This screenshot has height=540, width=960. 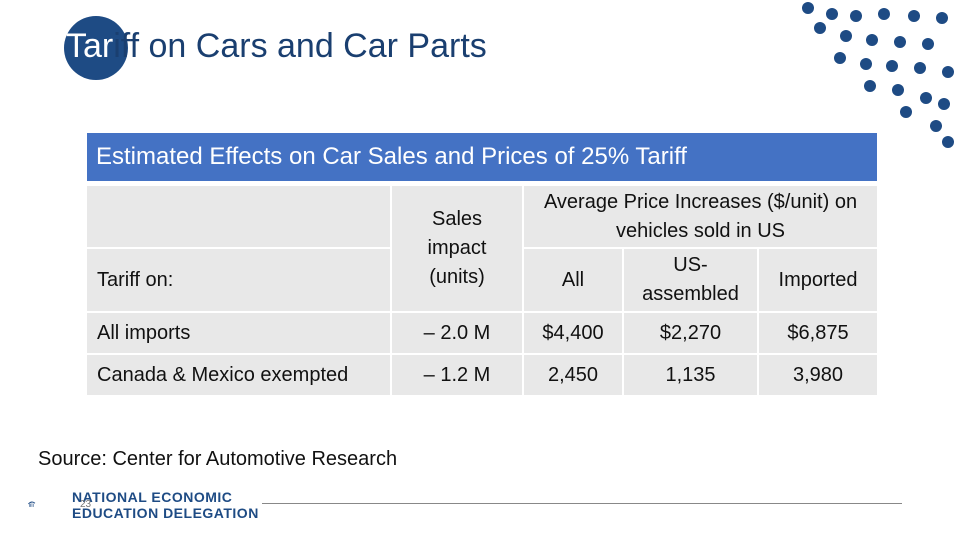 What do you see at coordinates (573, 333) in the screenshot?
I see `row-all: $4,400` at bounding box center [573, 333].